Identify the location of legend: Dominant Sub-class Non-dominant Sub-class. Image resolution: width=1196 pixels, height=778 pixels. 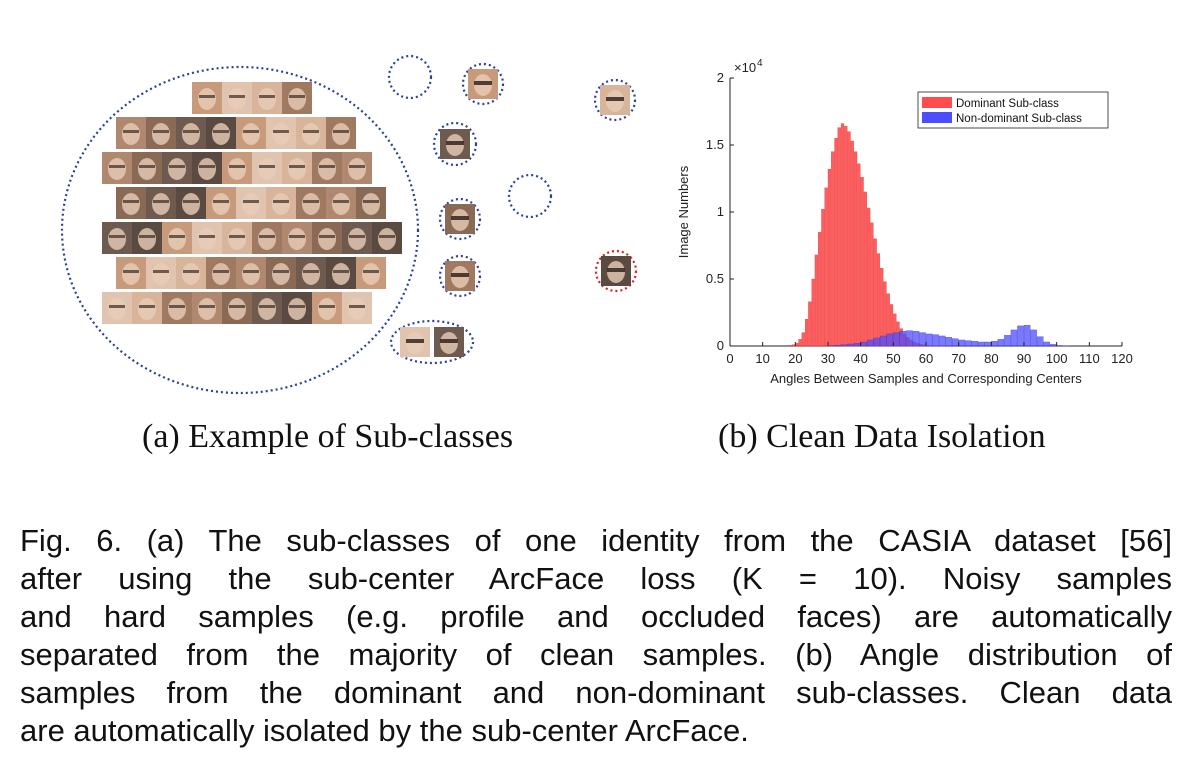
(1013, 110).